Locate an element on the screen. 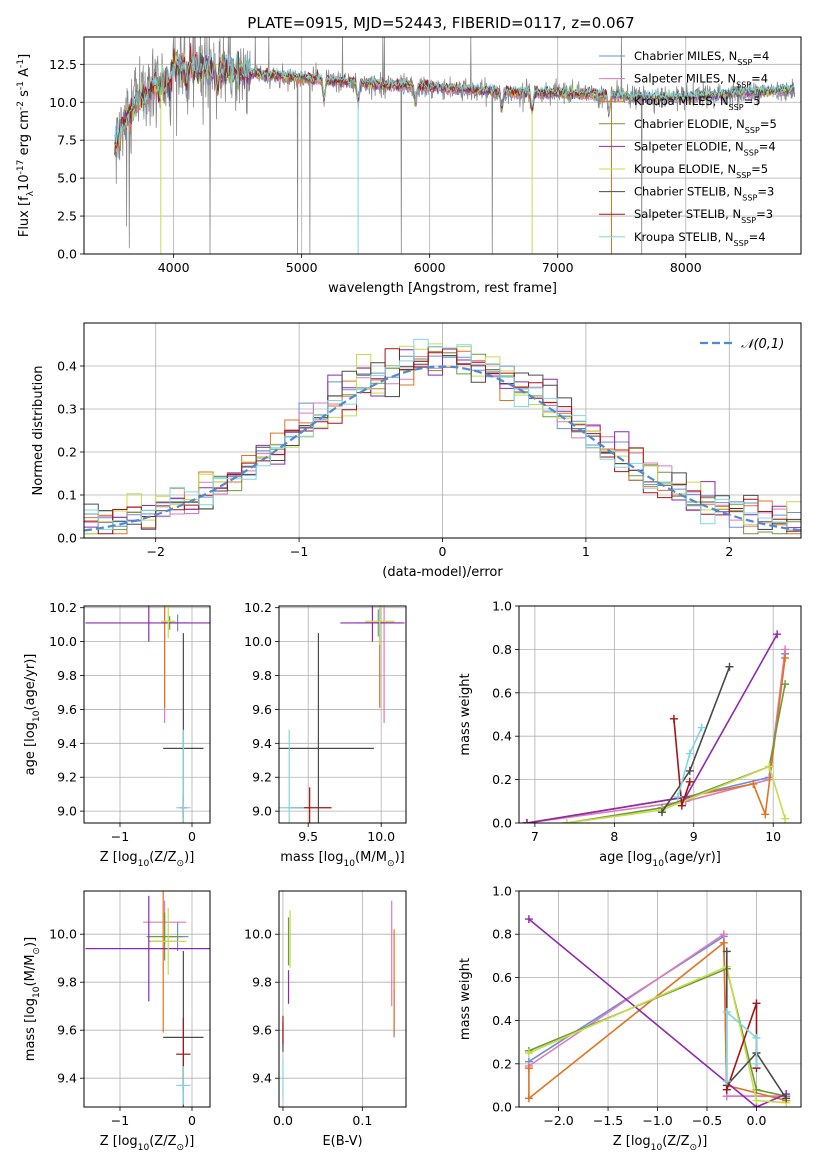  legend-label: 𝒩(0,1) is located at coordinates (762, 344).